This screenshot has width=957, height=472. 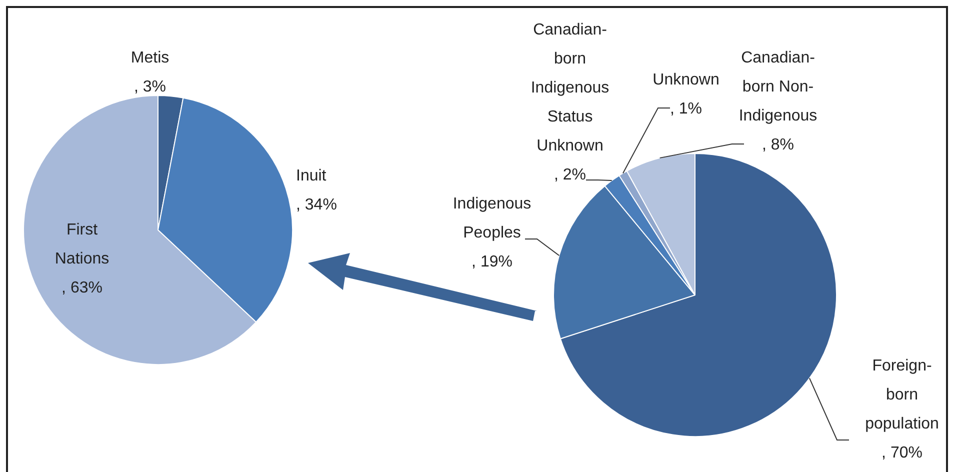 I want to click on data-label: , 8%, so click(x=778, y=145).